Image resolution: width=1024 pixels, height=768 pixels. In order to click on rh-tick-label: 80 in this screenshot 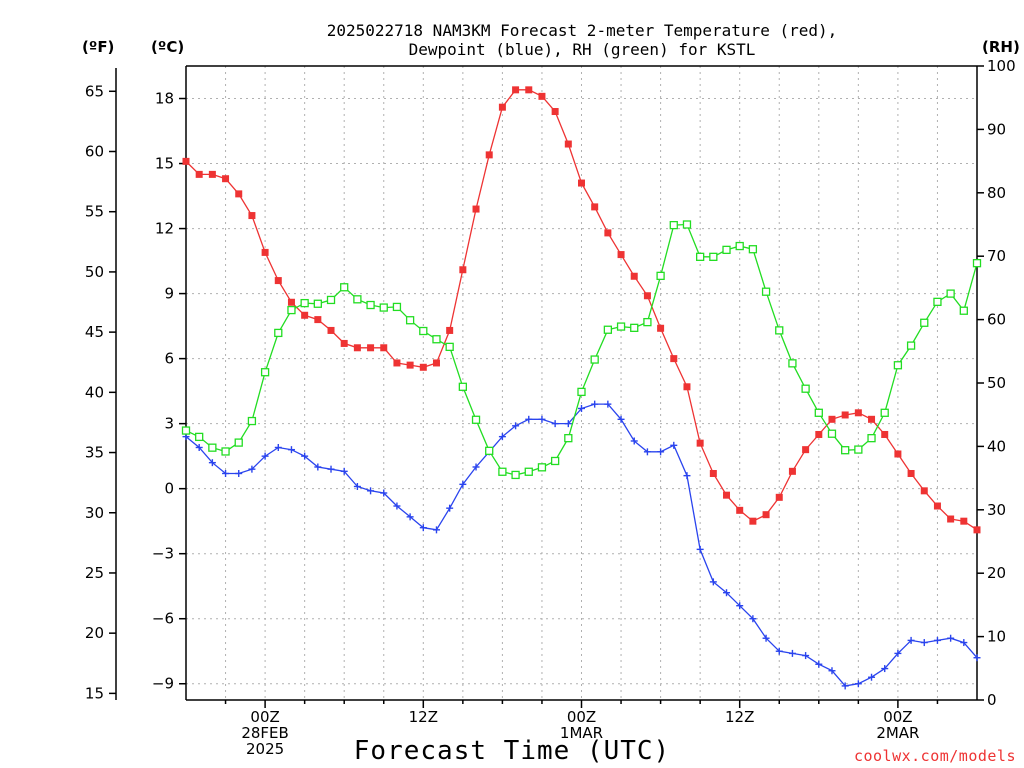, I will do `click(996, 193)`.